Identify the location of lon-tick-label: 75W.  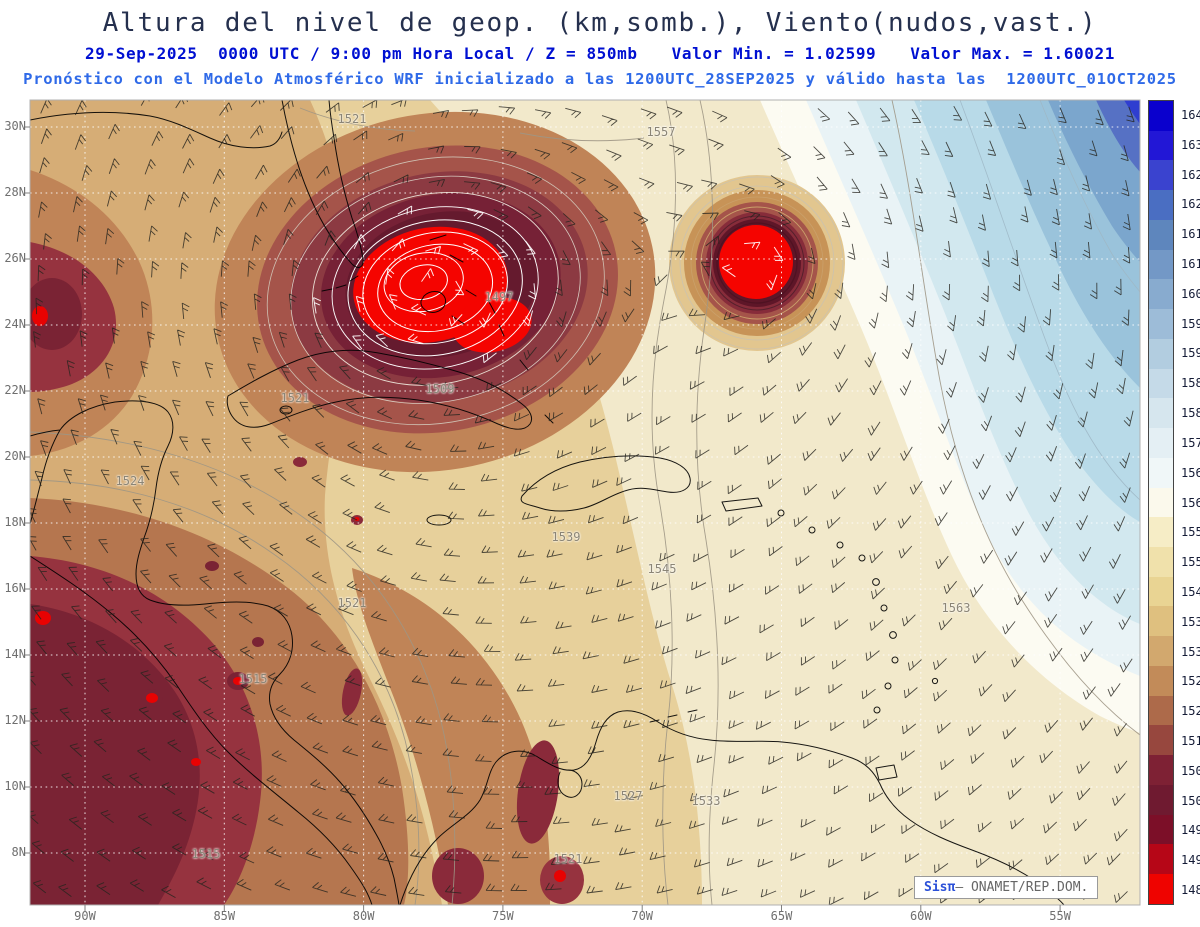
(503, 916).